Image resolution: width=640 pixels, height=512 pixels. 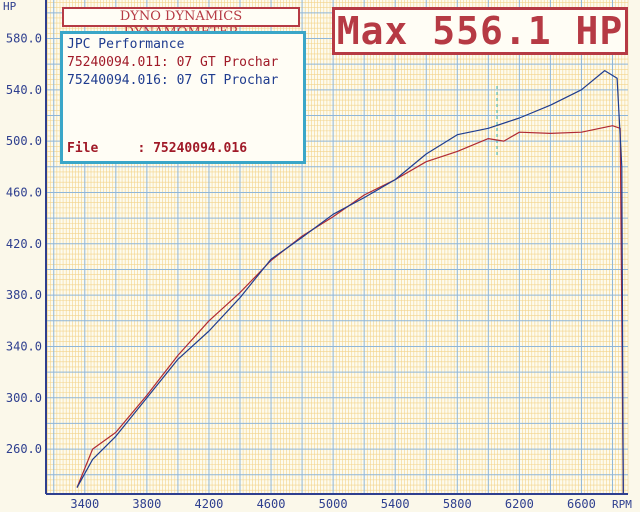 What do you see at coordinates (181, 23) in the screenshot?
I see `dyno-title-box: DYNO DYNAMICS DYNAMOMETER` at bounding box center [181, 23].